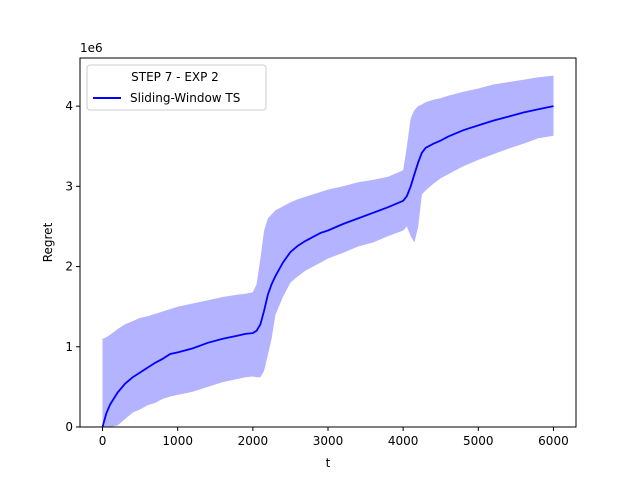 This screenshot has width=640, height=480. What do you see at coordinates (69, 267) in the screenshot?
I see `y-tick-label: 2` at bounding box center [69, 267].